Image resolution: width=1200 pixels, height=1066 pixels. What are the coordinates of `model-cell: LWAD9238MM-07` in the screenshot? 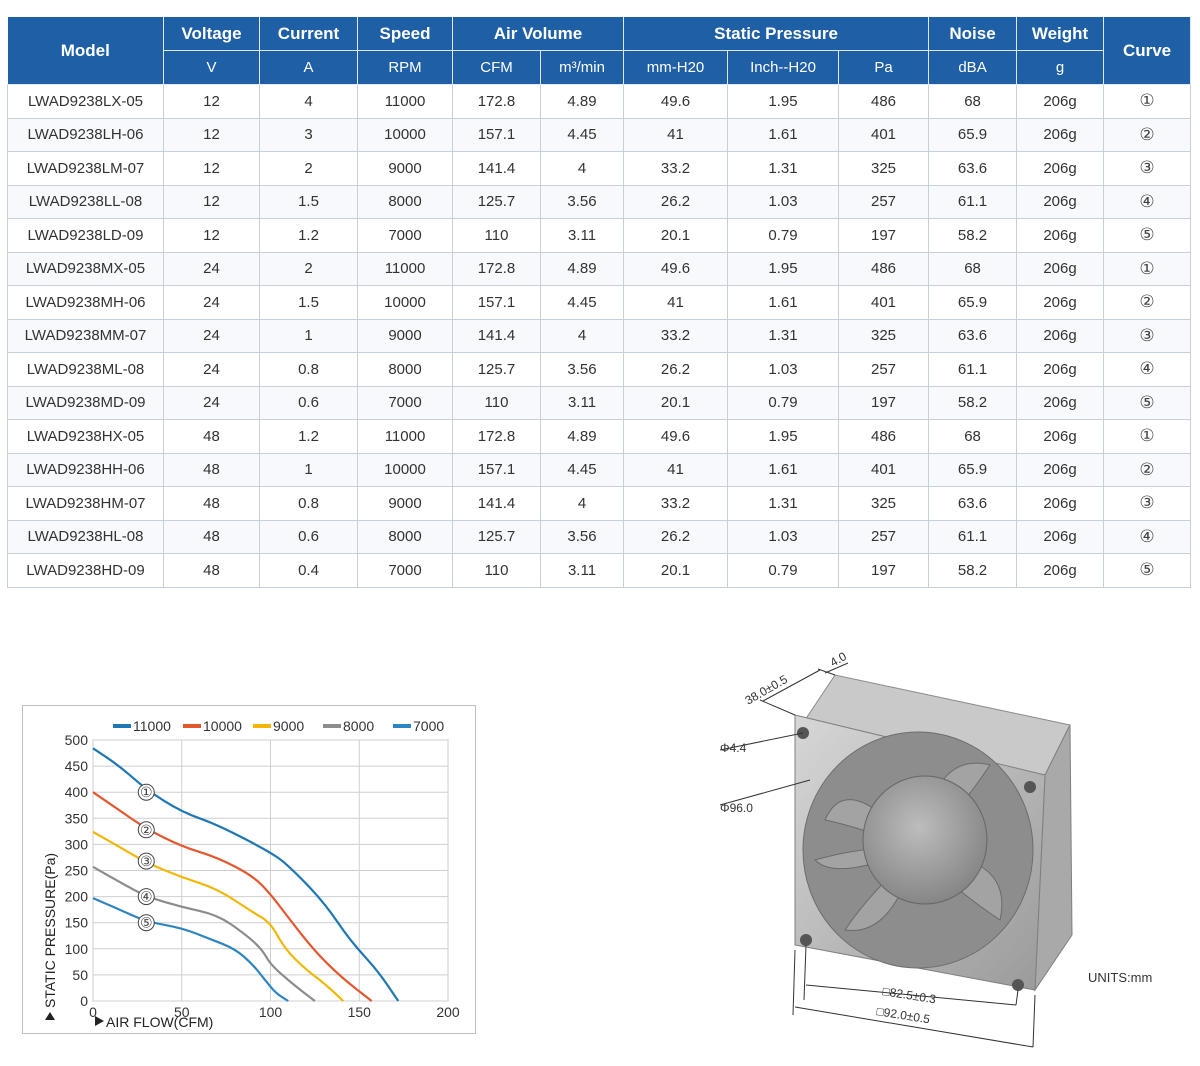 It's located at (85, 335).